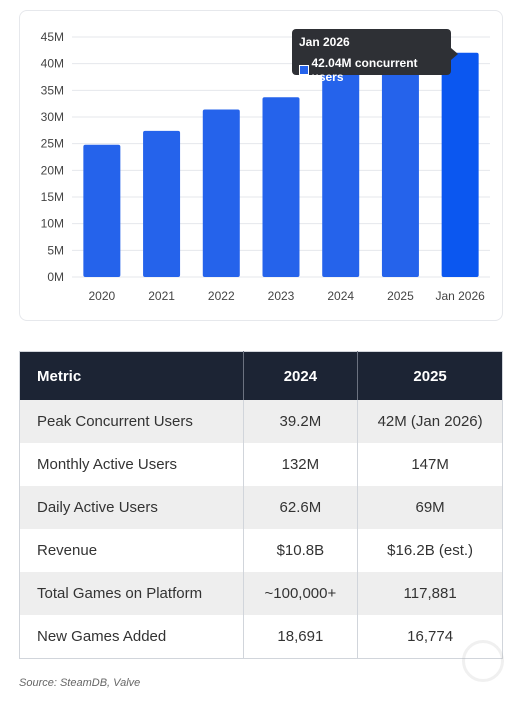  I want to click on x-tick-label: 2023, so click(281, 296).